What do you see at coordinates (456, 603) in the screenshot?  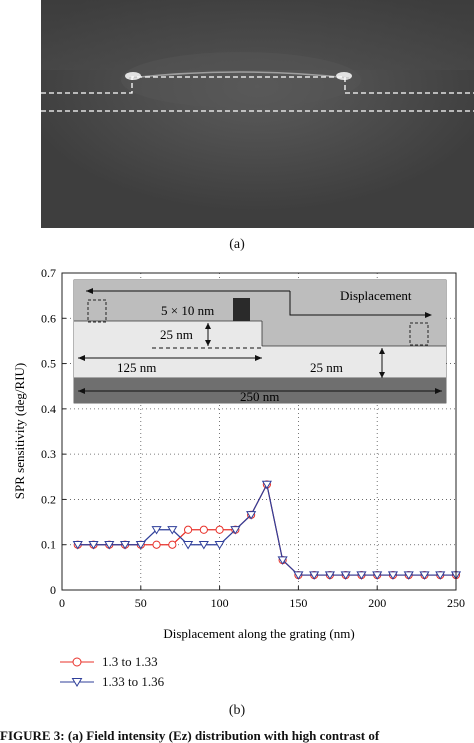 I see `x-tick-label: 250` at bounding box center [456, 603].